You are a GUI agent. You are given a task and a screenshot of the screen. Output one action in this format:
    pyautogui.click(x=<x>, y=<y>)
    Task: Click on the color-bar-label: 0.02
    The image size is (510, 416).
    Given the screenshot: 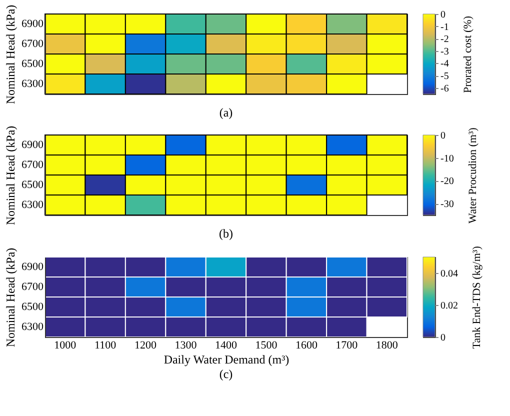 What is the action you would take?
    pyautogui.click(x=449, y=306)
    